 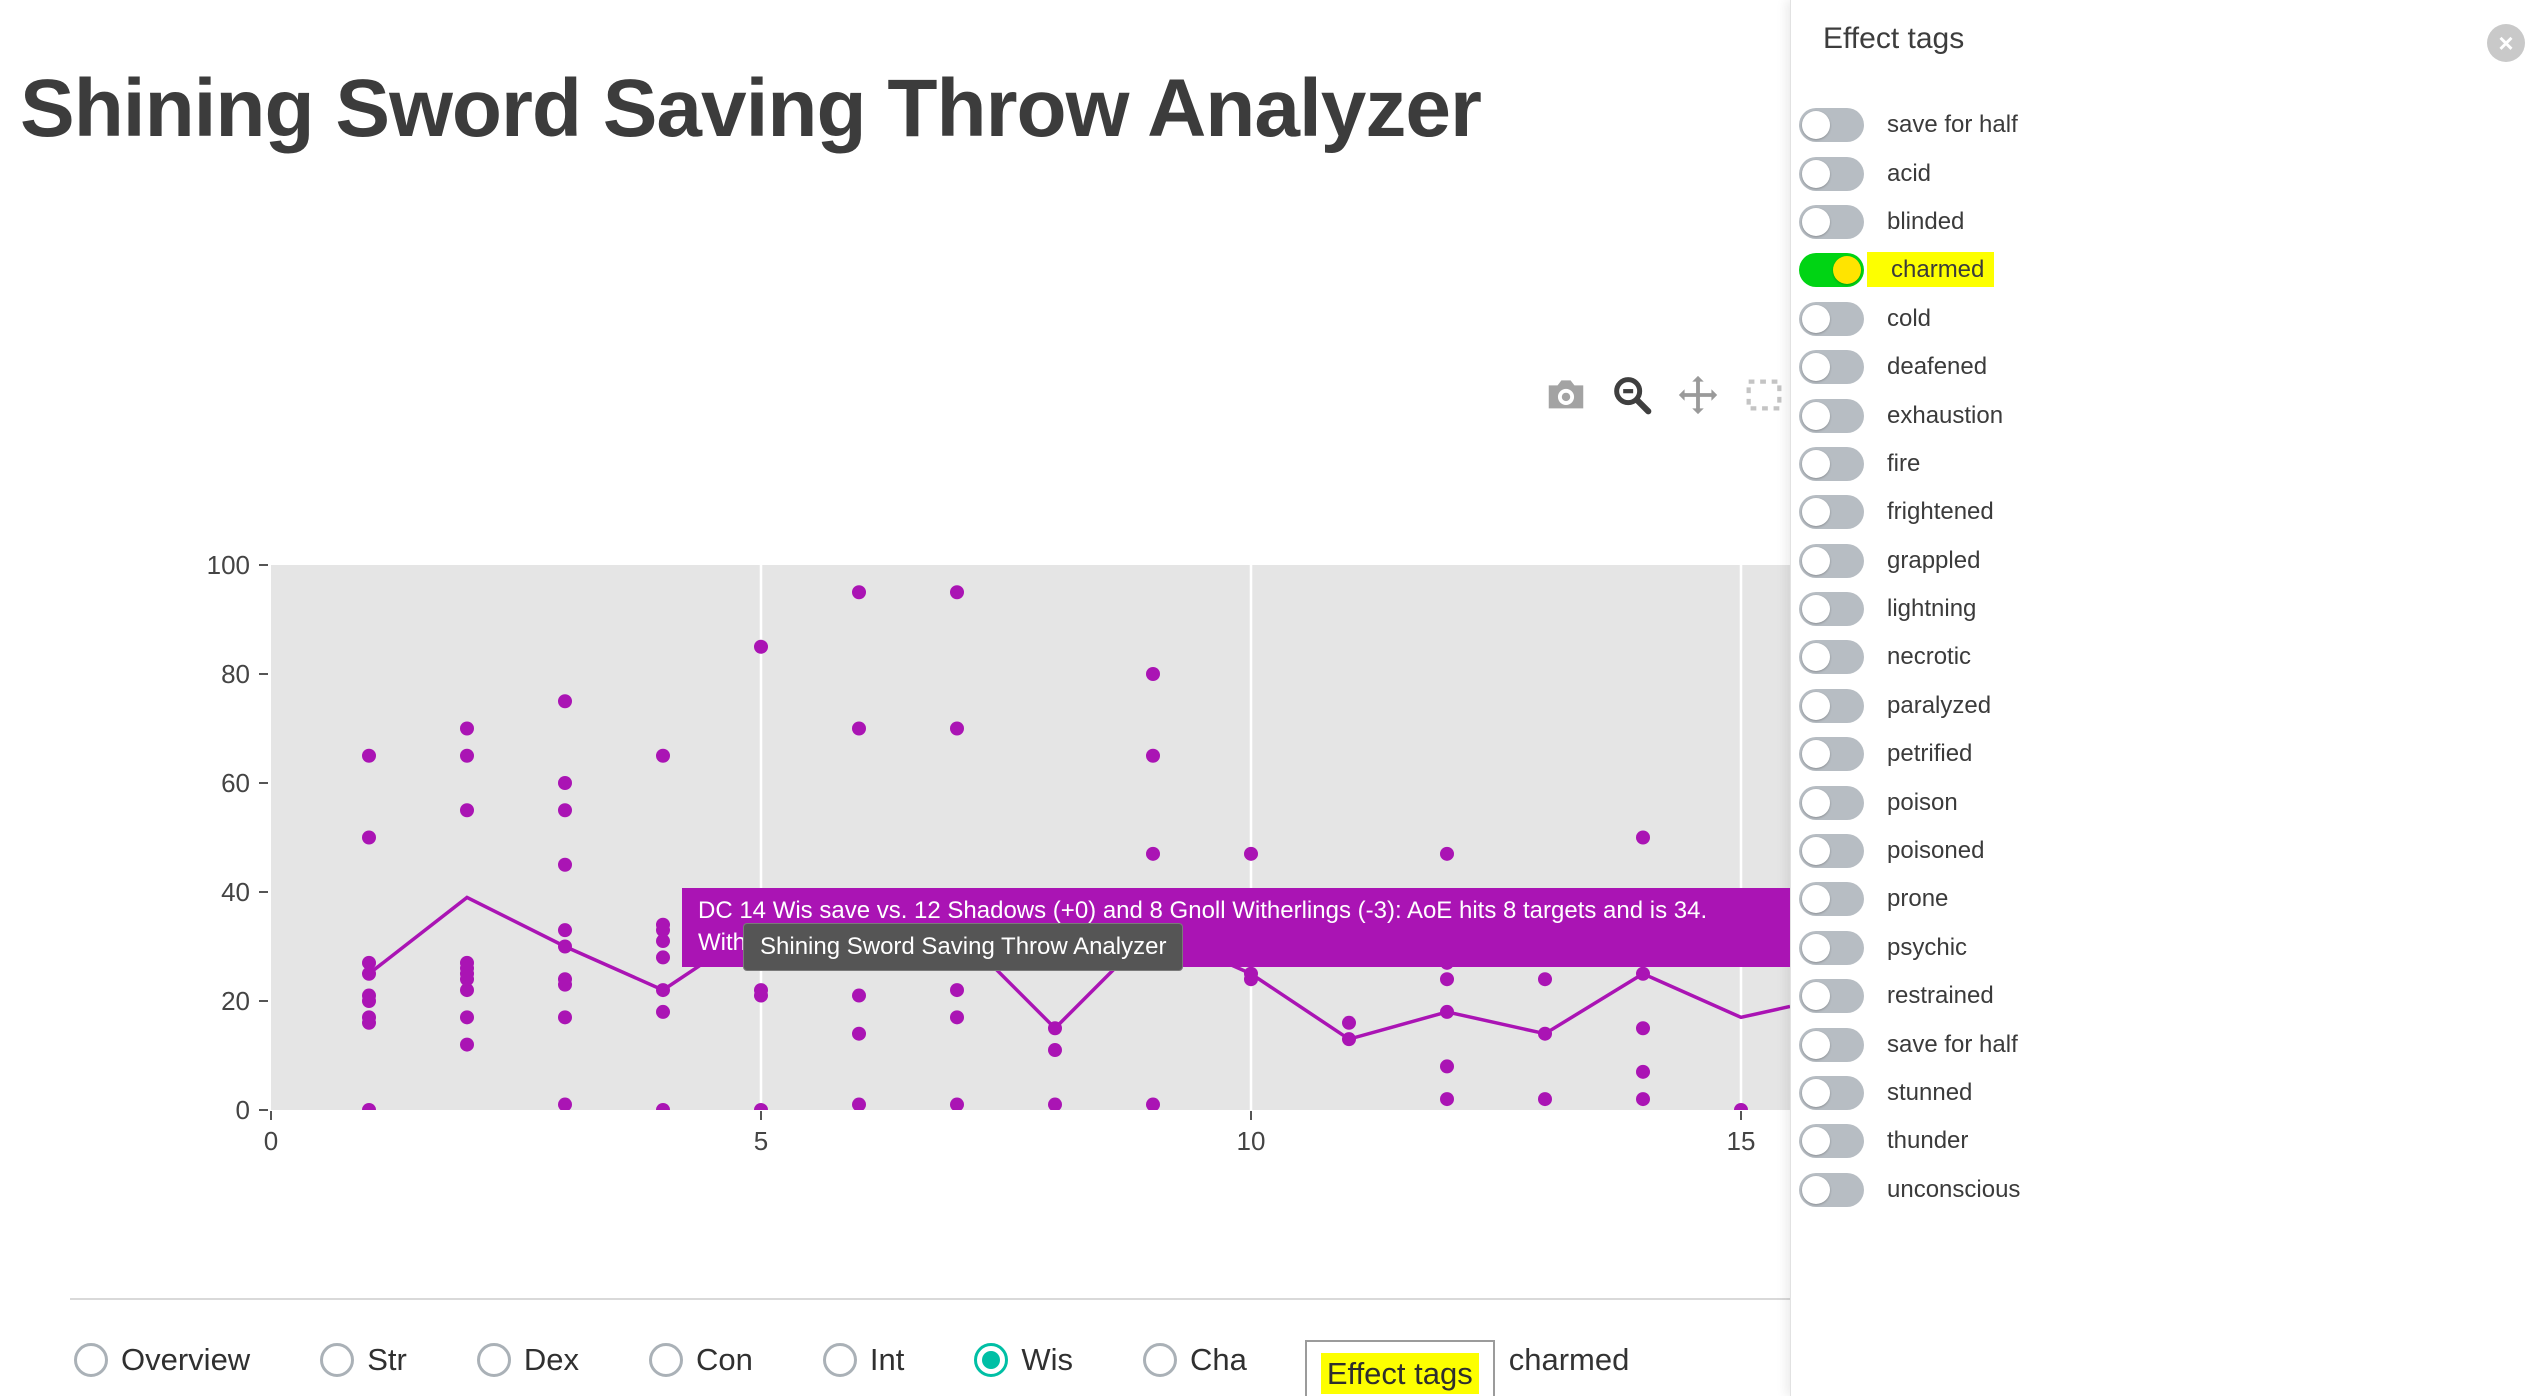 What do you see at coordinates (1741, 1141) in the screenshot?
I see `x-tick-label: 15` at bounding box center [1741, 1141].